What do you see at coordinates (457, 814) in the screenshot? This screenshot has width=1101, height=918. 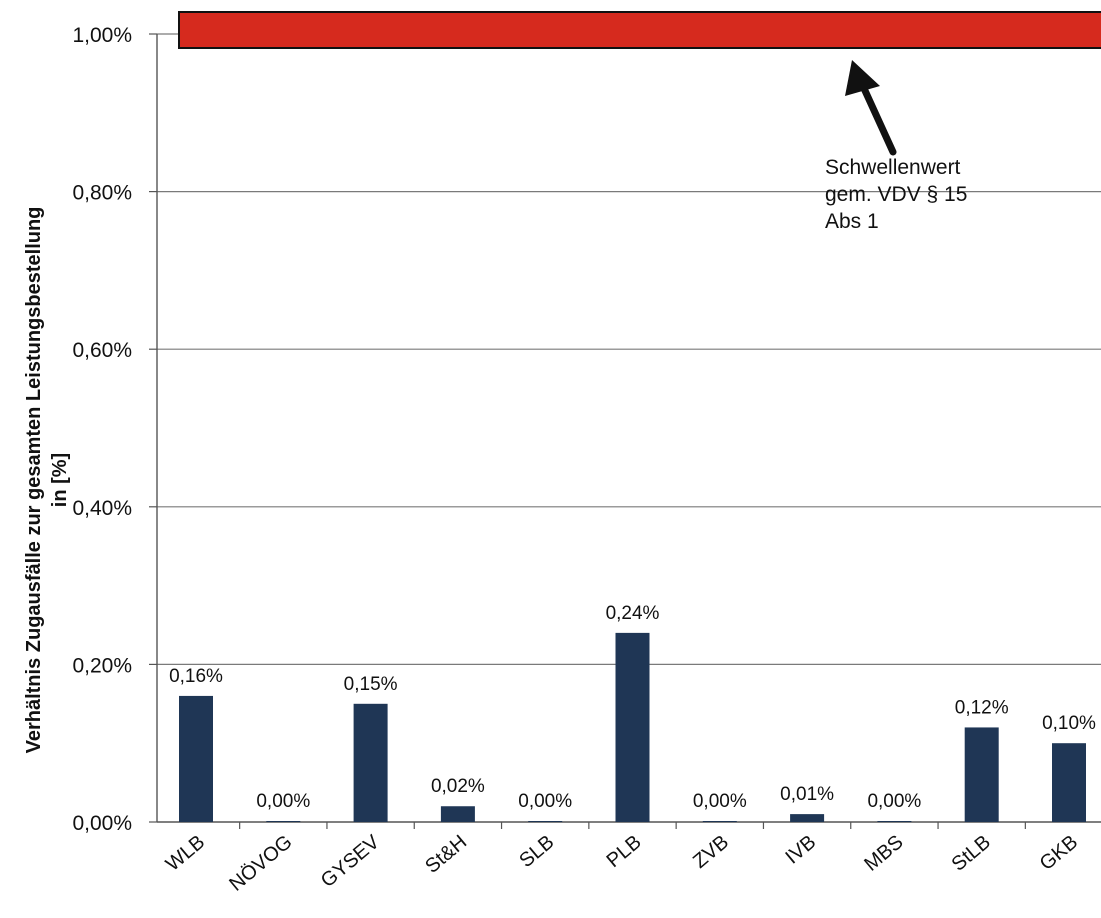 I see `bar-st-h` at bounding box center [457, 814].